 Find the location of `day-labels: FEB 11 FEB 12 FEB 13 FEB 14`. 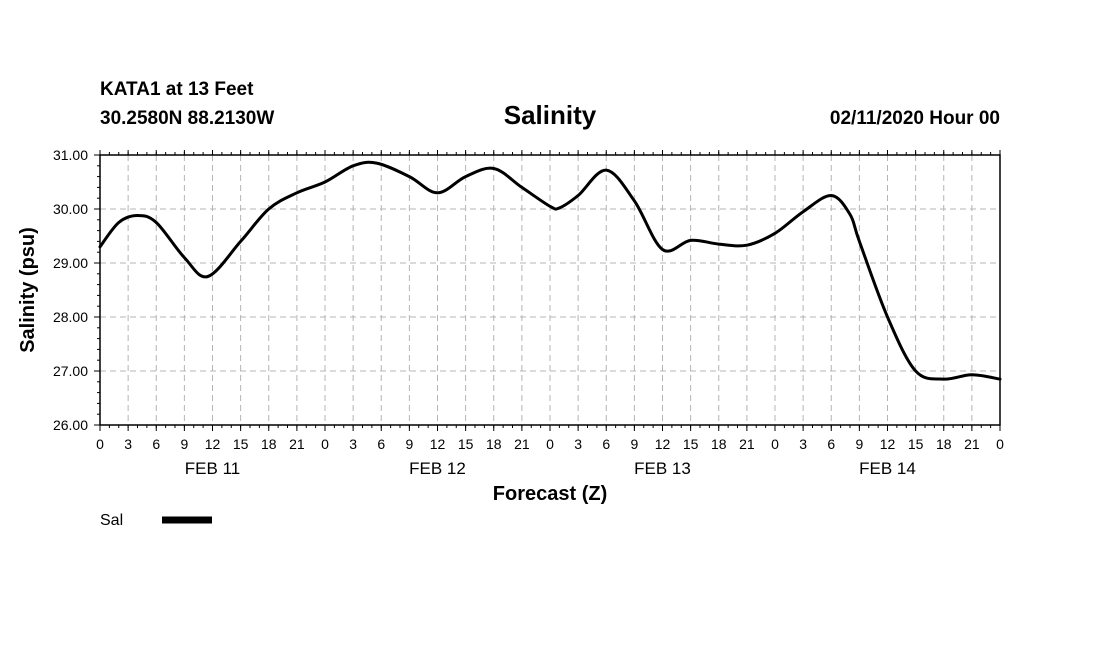

day-labels: FEB 11 FEB 12 FEB 13 FEB 14 is located at coordinates (550, 468).